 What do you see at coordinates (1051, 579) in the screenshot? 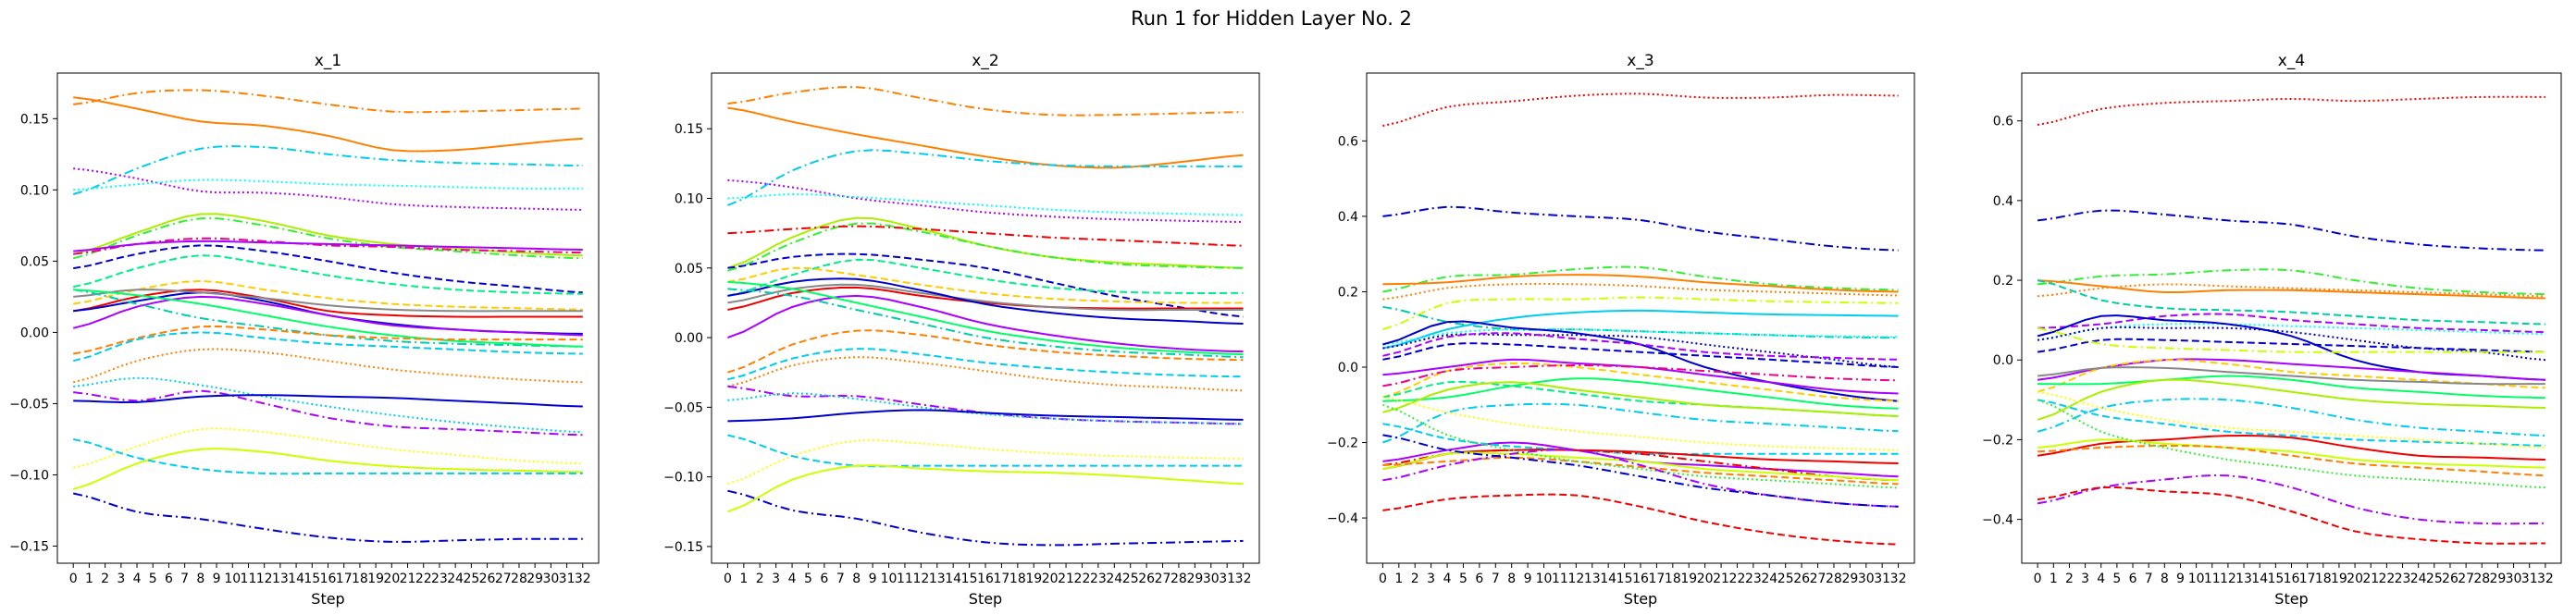
I see `x-tick-label: 20` at bounding box center [1051, 579].